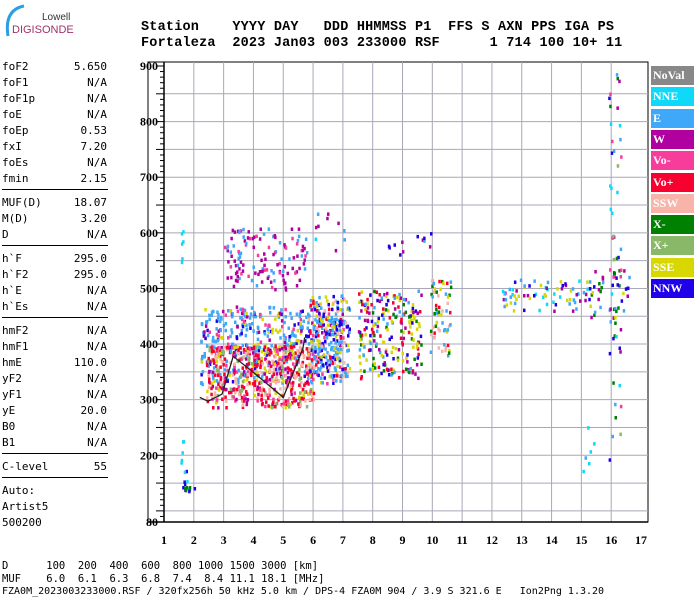  I want to click on param-value: 5.650, so click(90, 66).